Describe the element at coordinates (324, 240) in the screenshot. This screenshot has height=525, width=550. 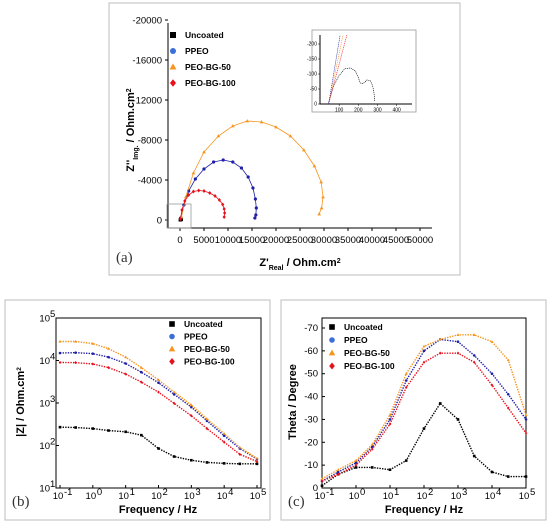
I see `x-tick-label: 30000` at that location.